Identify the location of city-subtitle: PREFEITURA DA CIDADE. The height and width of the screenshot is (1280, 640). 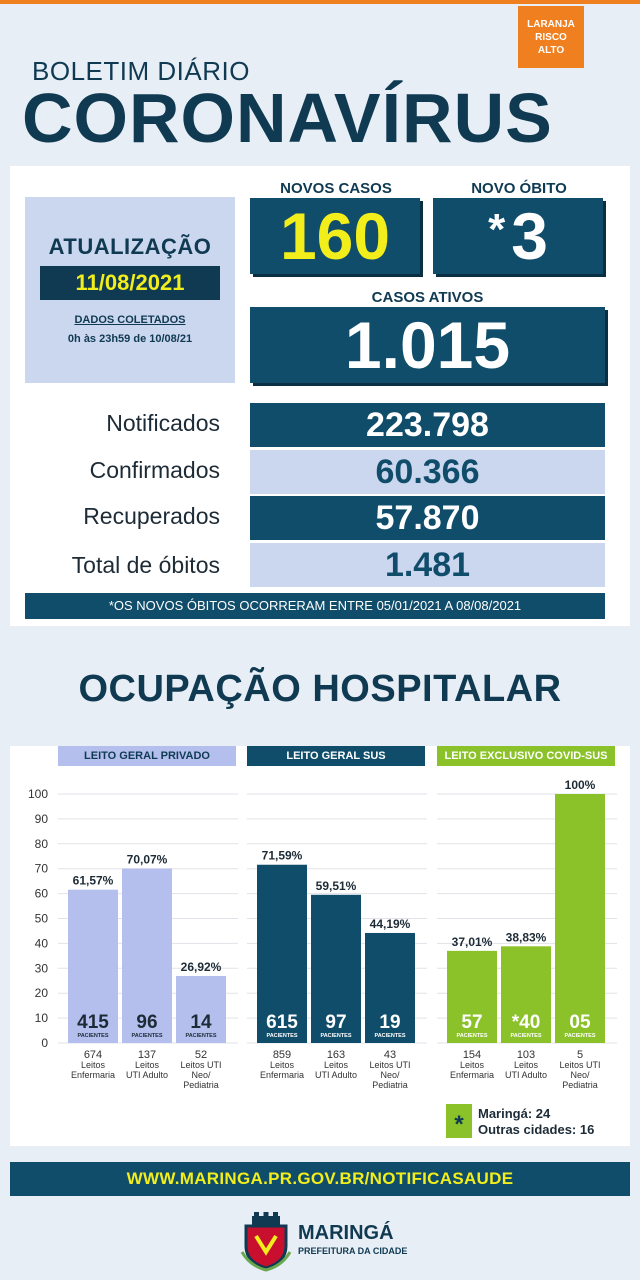
(353, 1251).